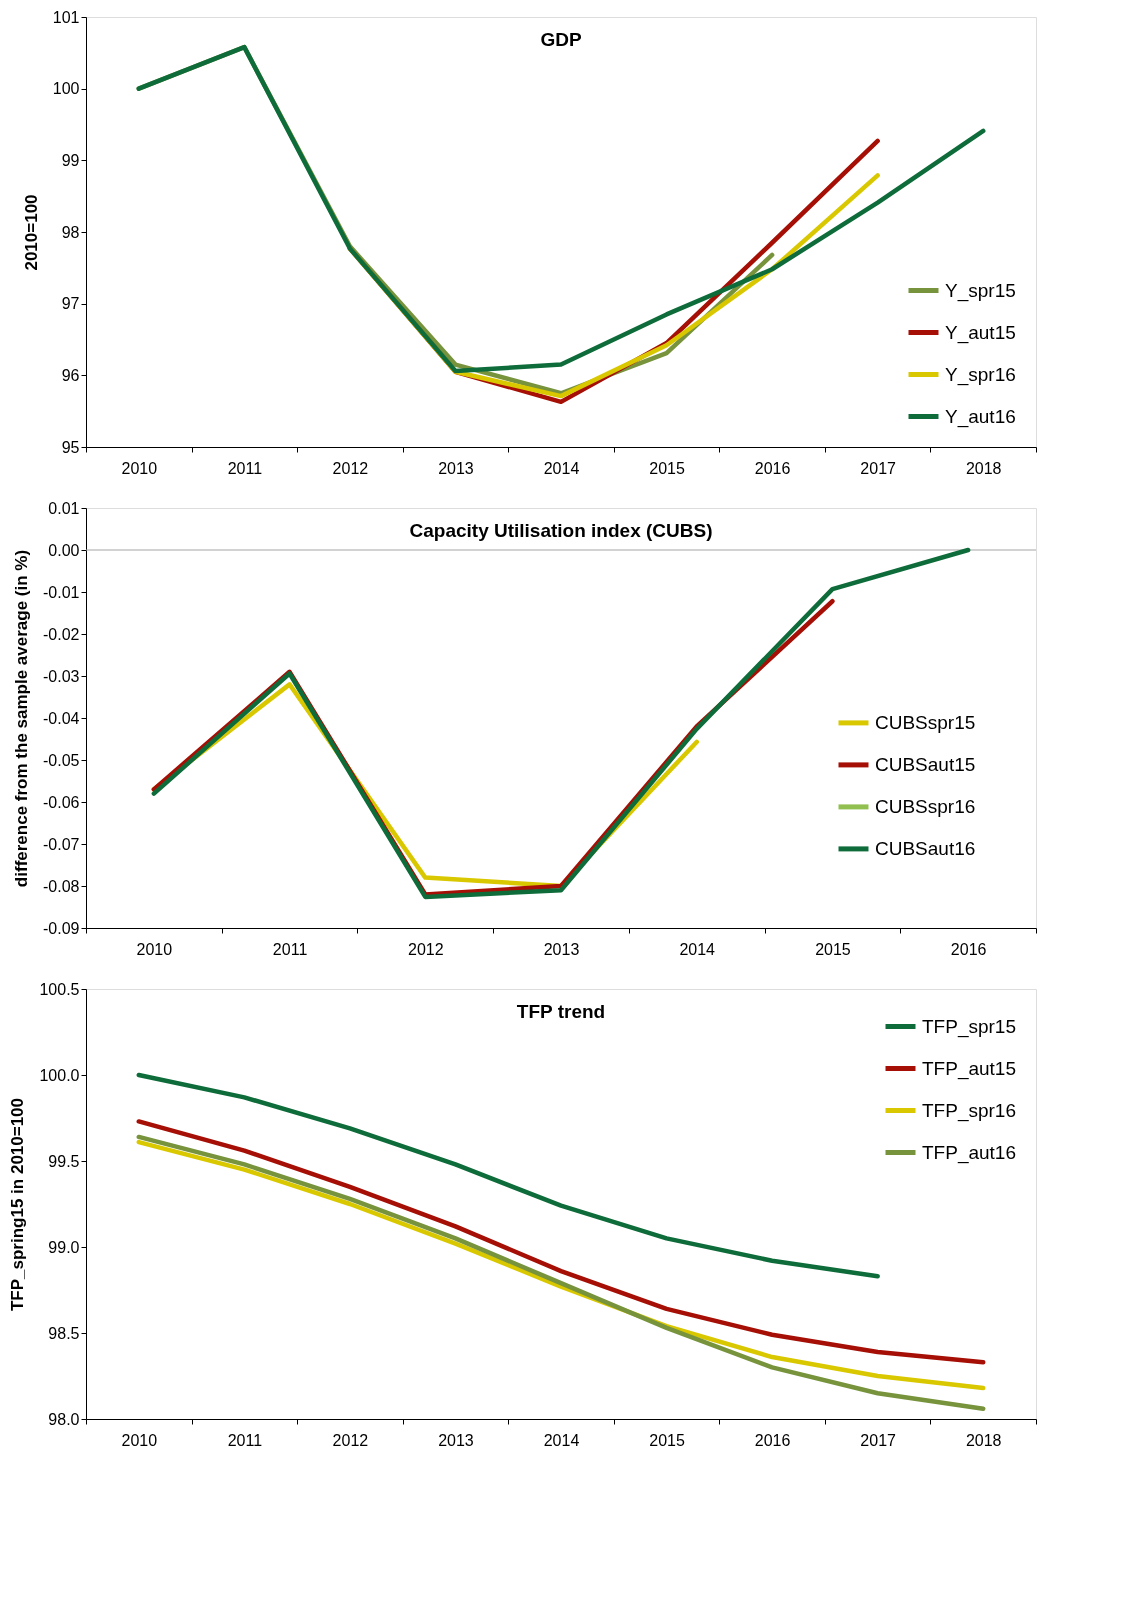 The width and height of the screenshot is (1129, 1621). I want to click on y-tick-label: 101, so click(66, 17).